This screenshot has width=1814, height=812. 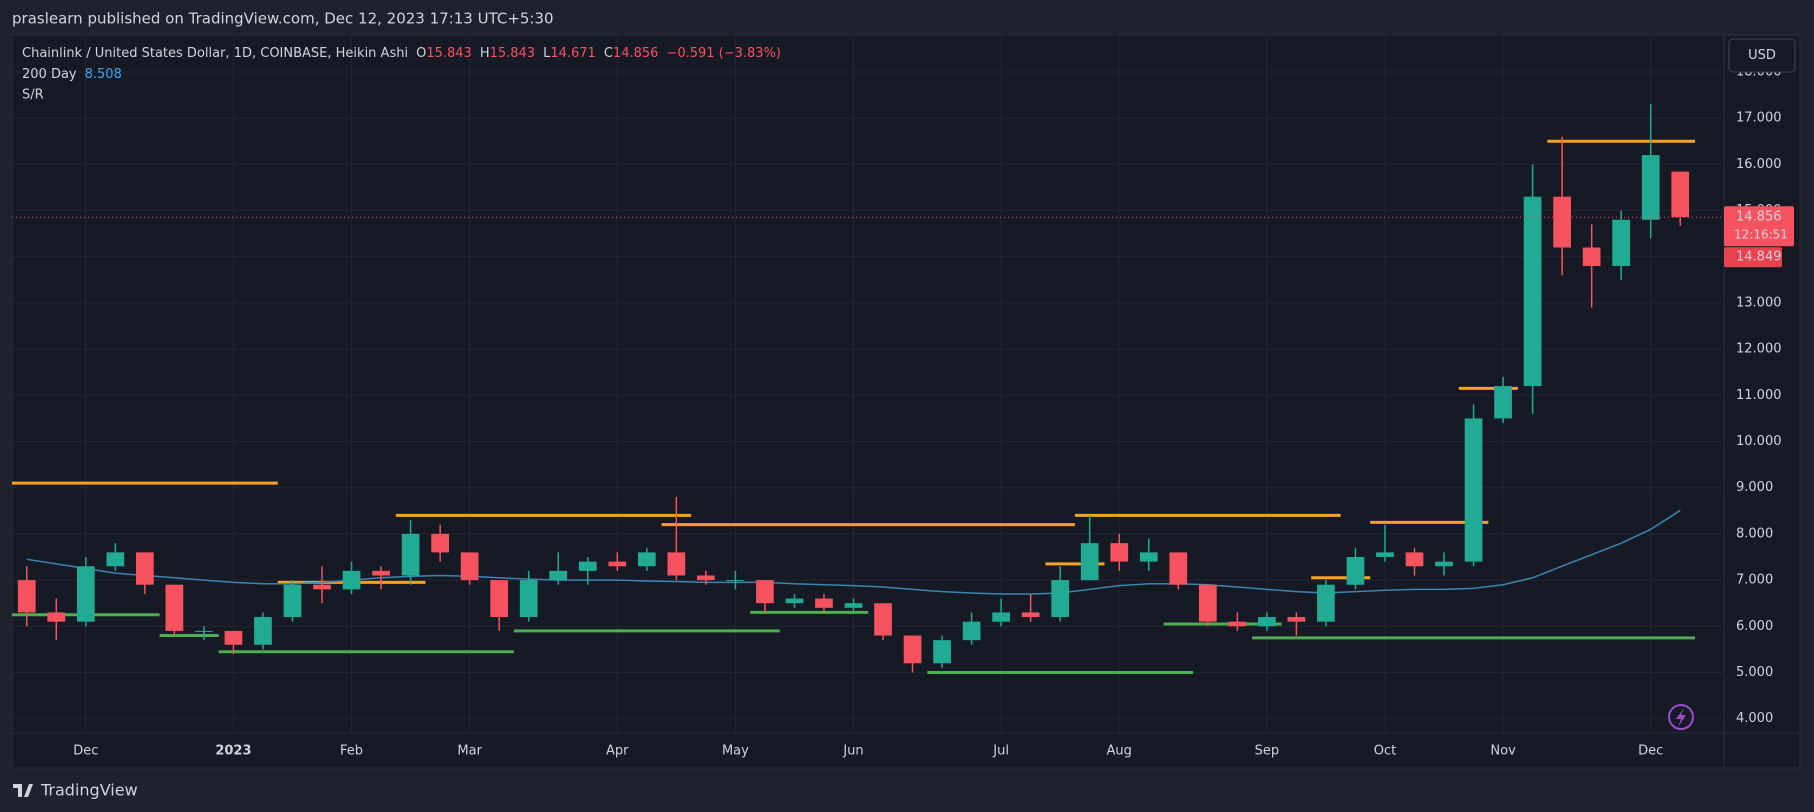 I want to click on high-value: 15.843, so click(x=513, y=53).